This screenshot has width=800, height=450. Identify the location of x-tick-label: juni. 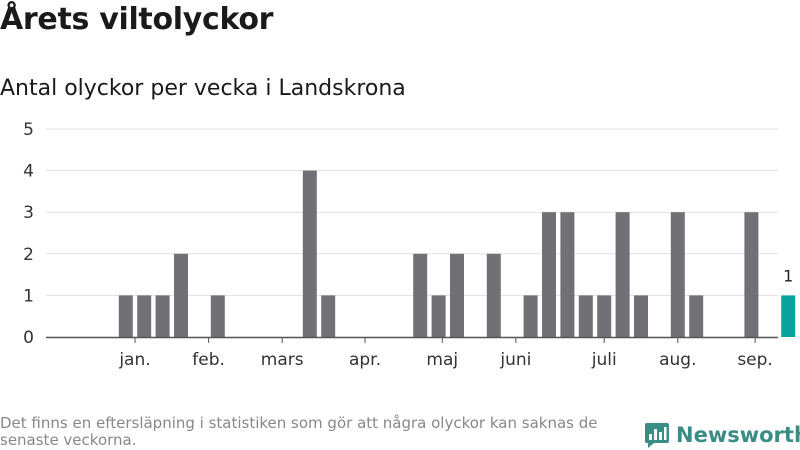
(515, 360).